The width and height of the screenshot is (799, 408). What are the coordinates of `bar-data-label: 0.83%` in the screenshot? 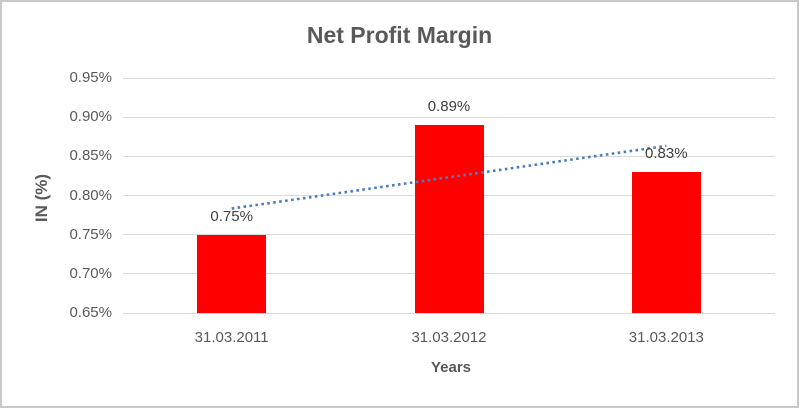 It's located at (666, 153).